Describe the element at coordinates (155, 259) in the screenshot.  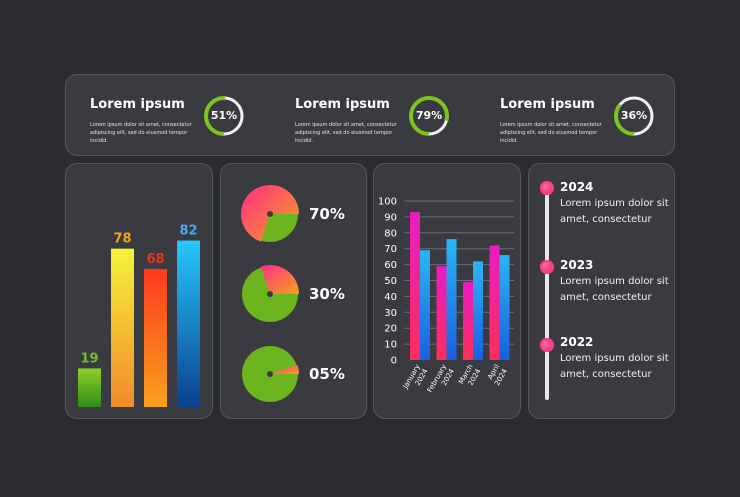
I see `bar-value-label: 68` at that location.